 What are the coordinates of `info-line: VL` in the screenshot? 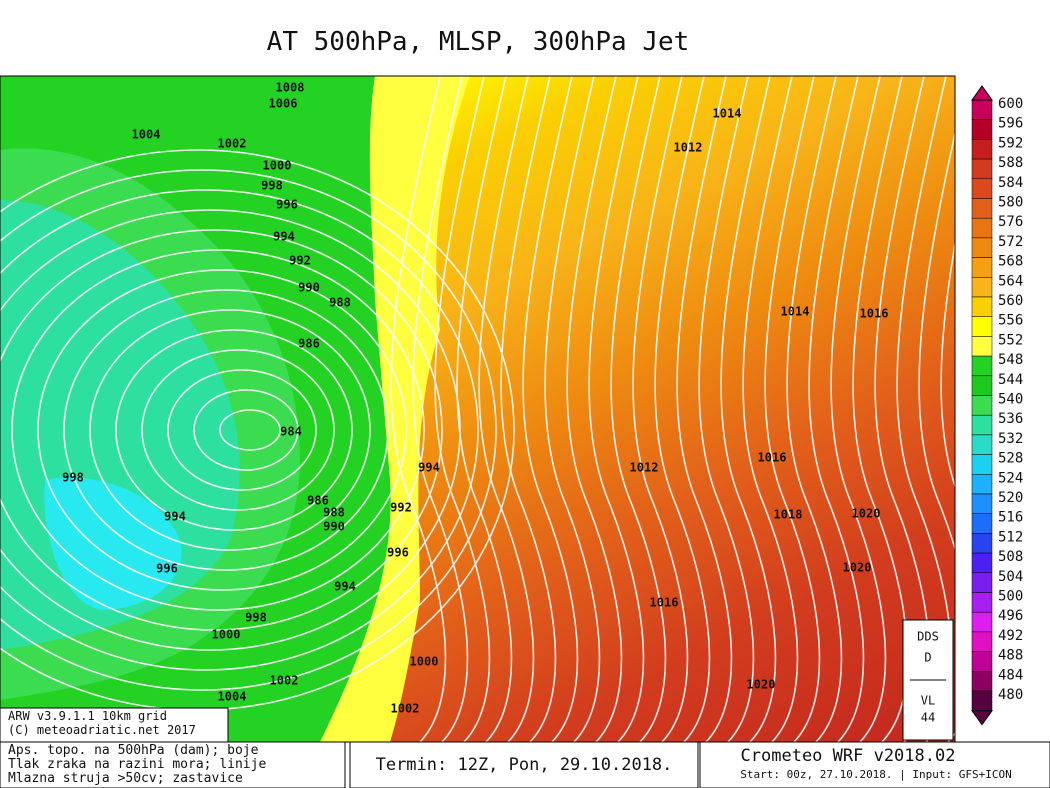 It's located at (928, 701).